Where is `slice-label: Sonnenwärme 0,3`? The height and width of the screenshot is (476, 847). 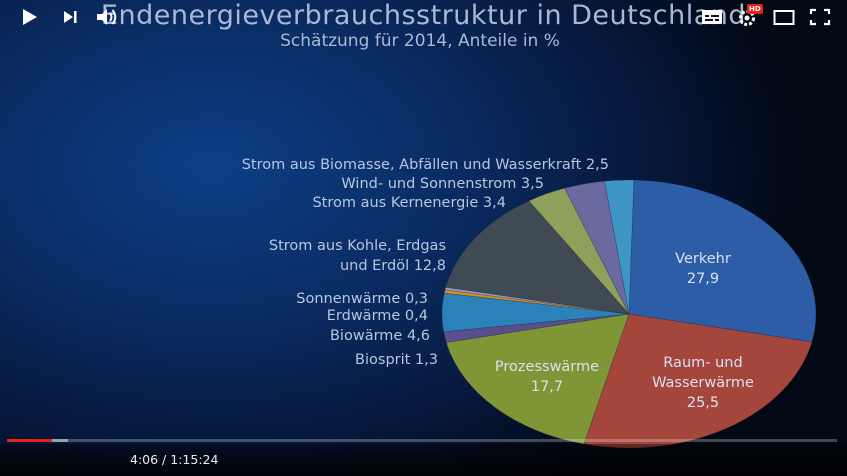 slice-label: Sonnenwärme 0,3 is located at coordinates (362, 299).